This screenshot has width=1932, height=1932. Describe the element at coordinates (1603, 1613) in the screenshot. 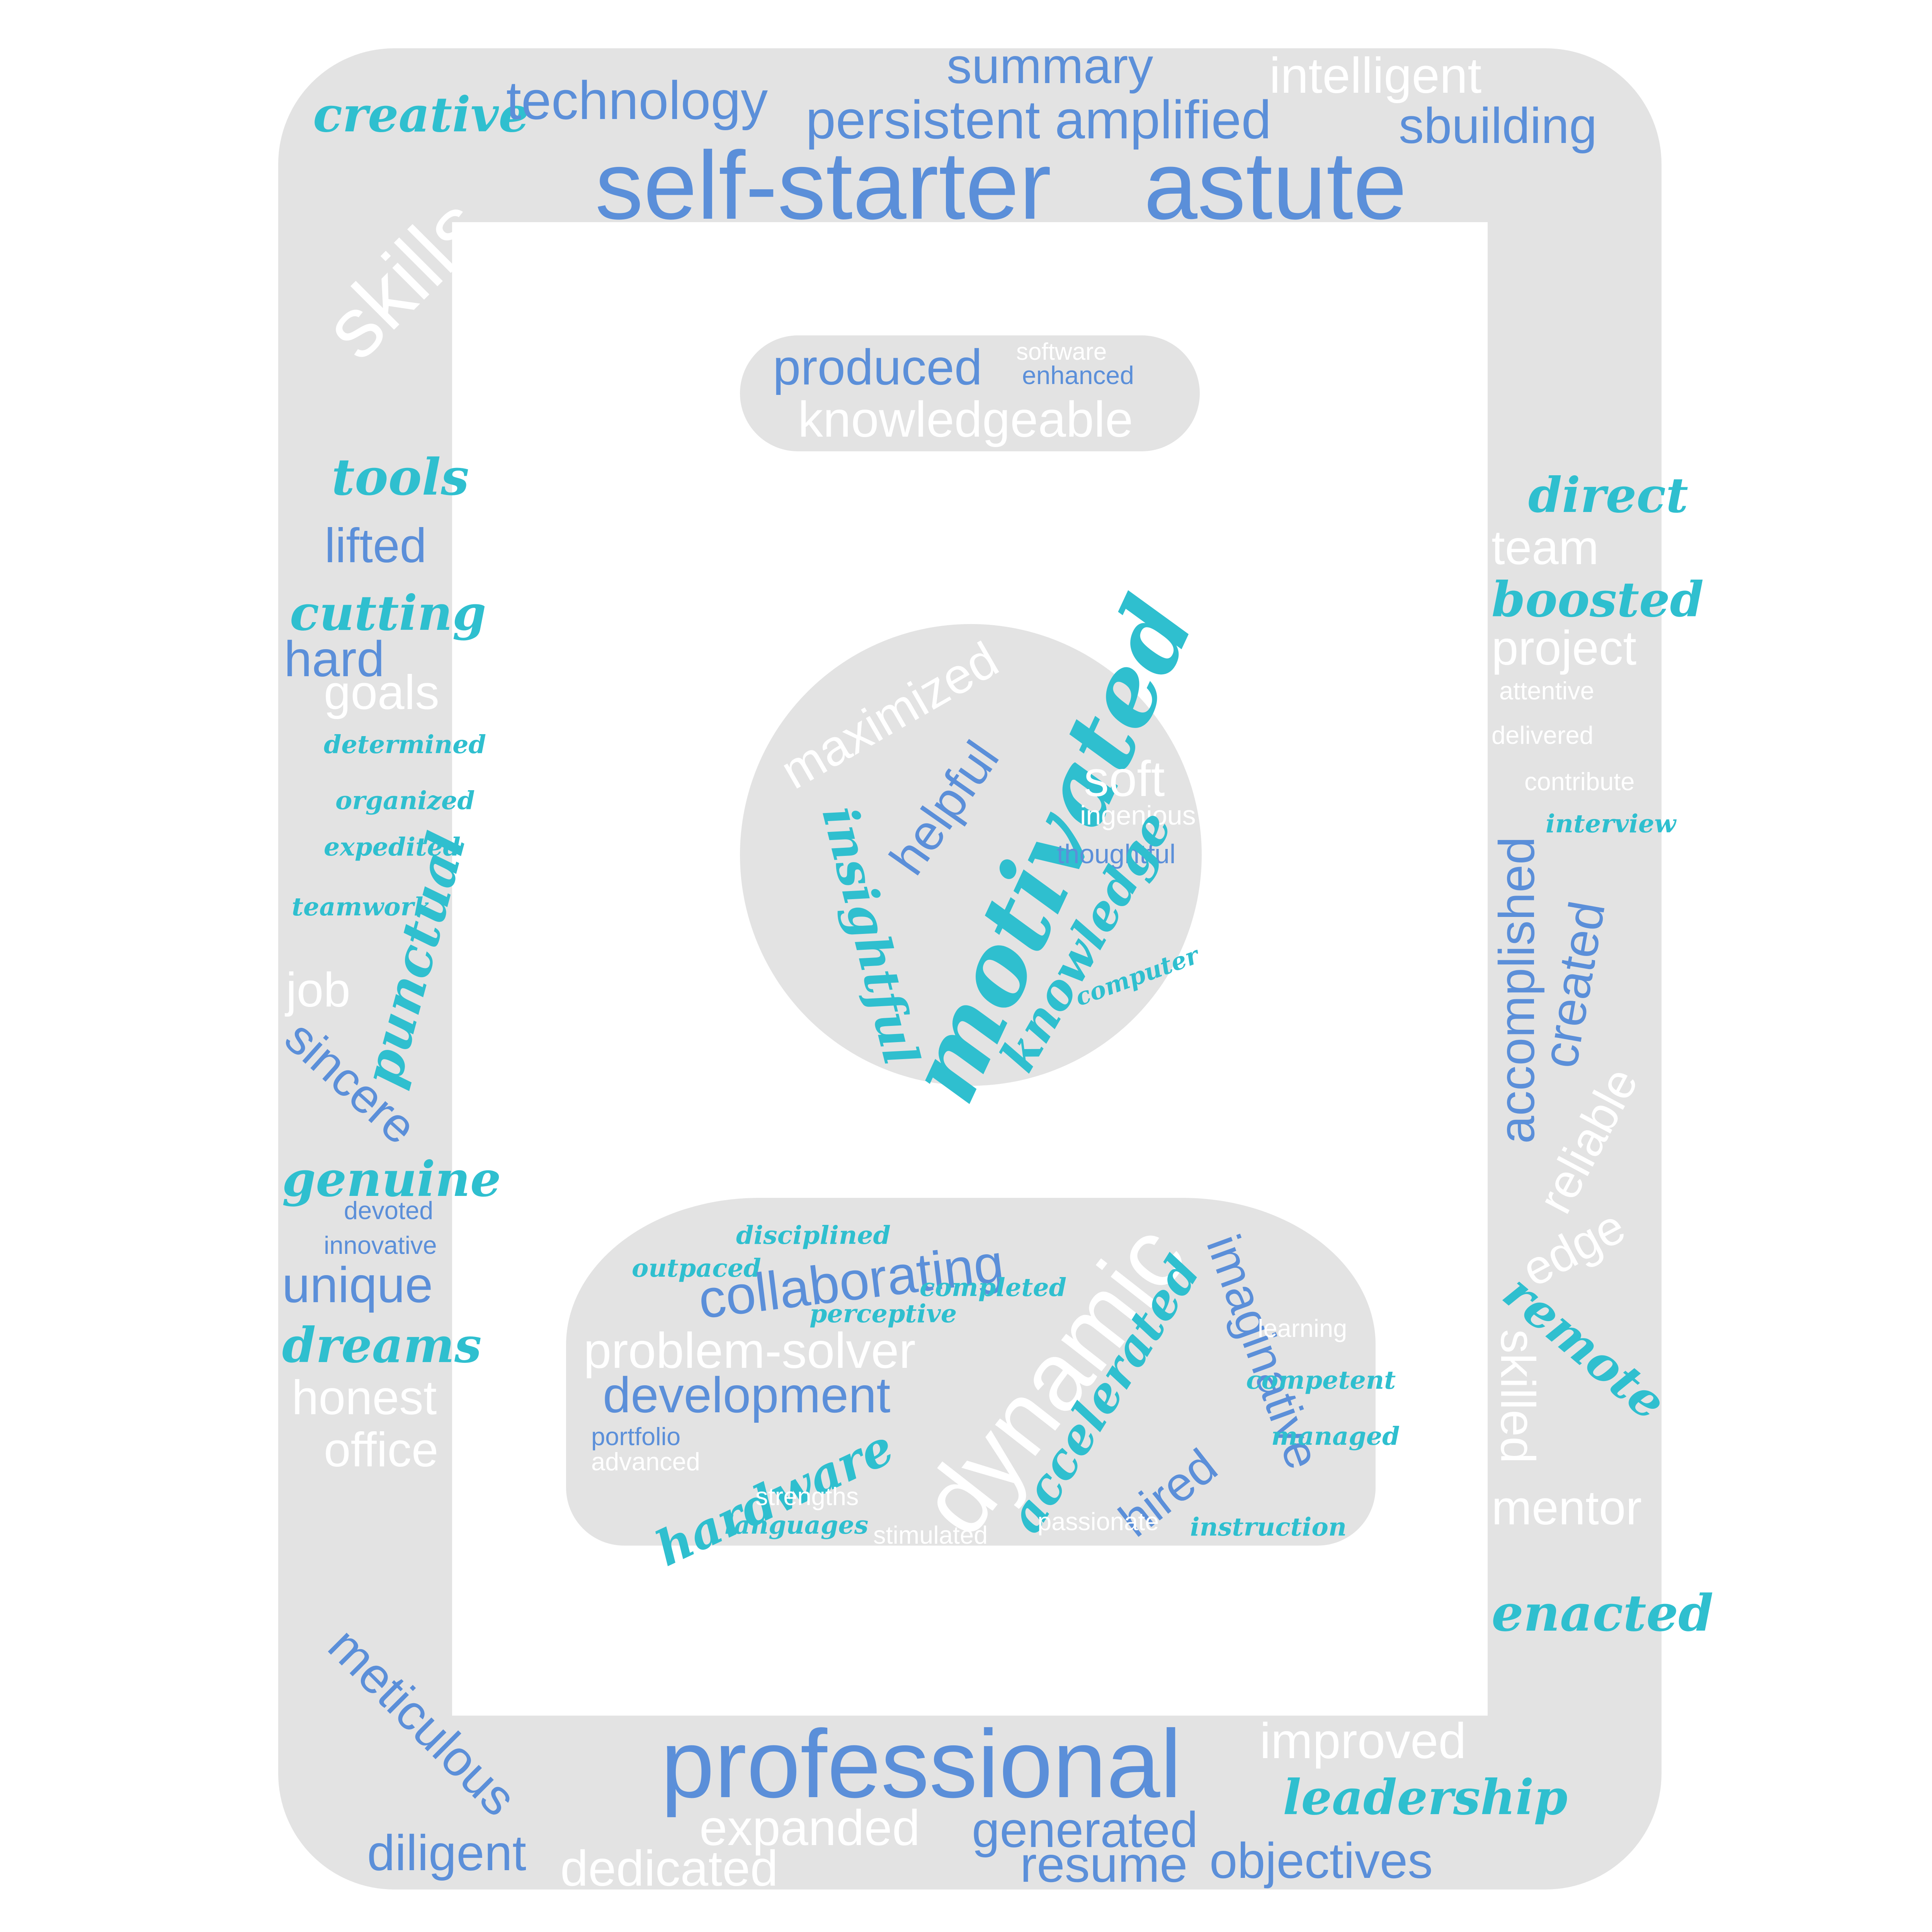

I see `word-enacted: enacted` at that location.